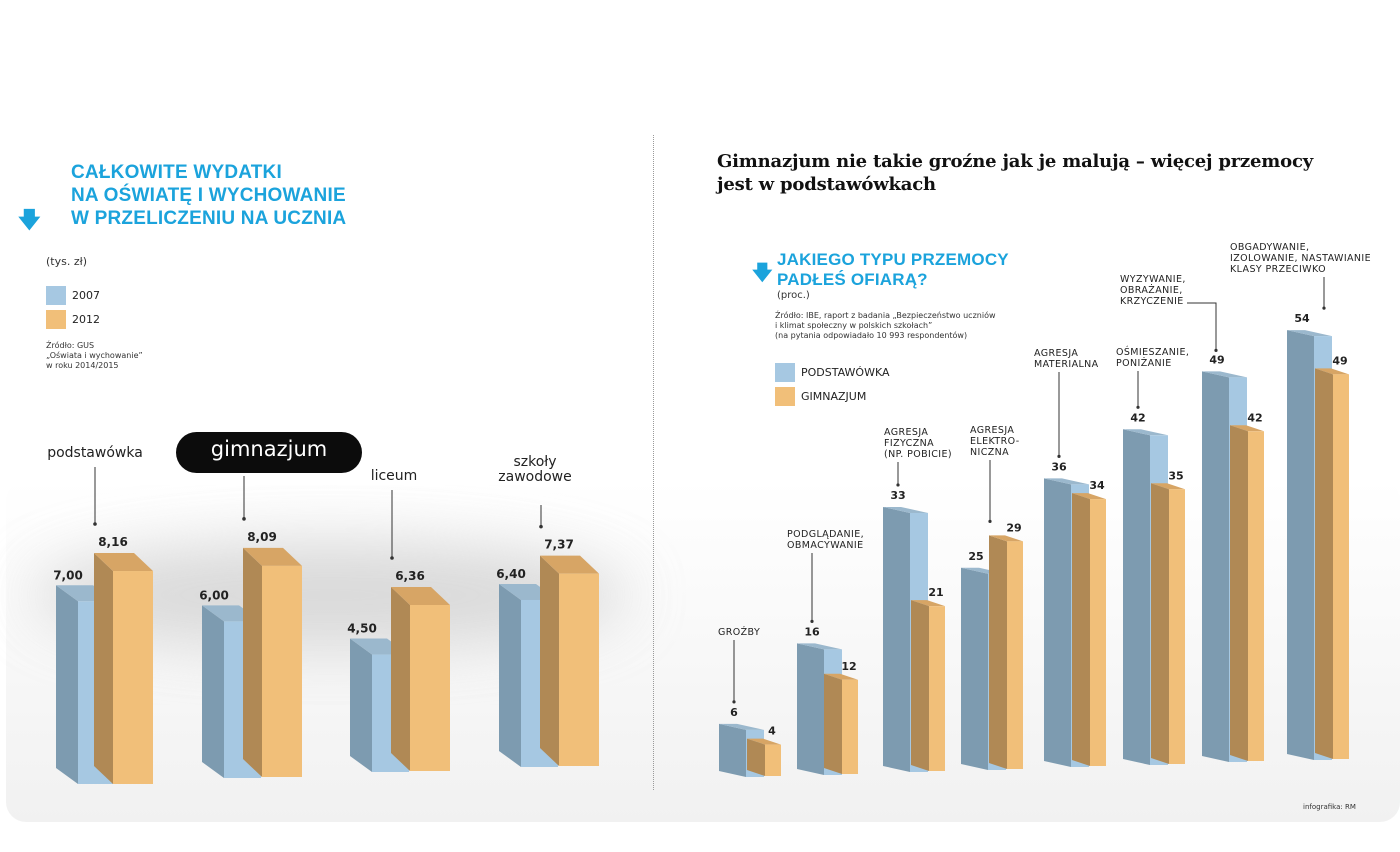  What do you see at coordinates (1151, 290) in the screenshot?
I see `category-label-6-line-1: OBRAŻANIE,` at bounding box center [1151, 290].